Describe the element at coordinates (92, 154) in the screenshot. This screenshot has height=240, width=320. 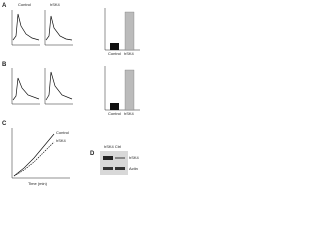
I see `panel-label: D` at that location.